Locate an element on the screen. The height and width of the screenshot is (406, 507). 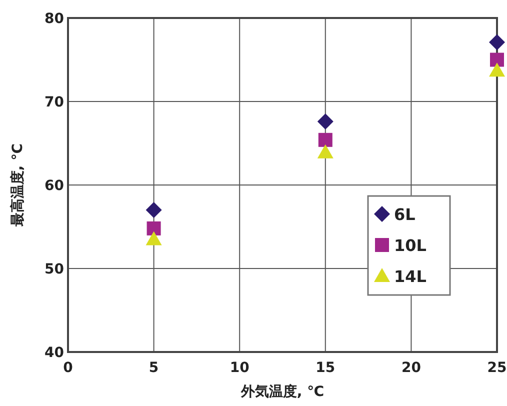
legend-label: 14L is located at coordinates (410, 276).